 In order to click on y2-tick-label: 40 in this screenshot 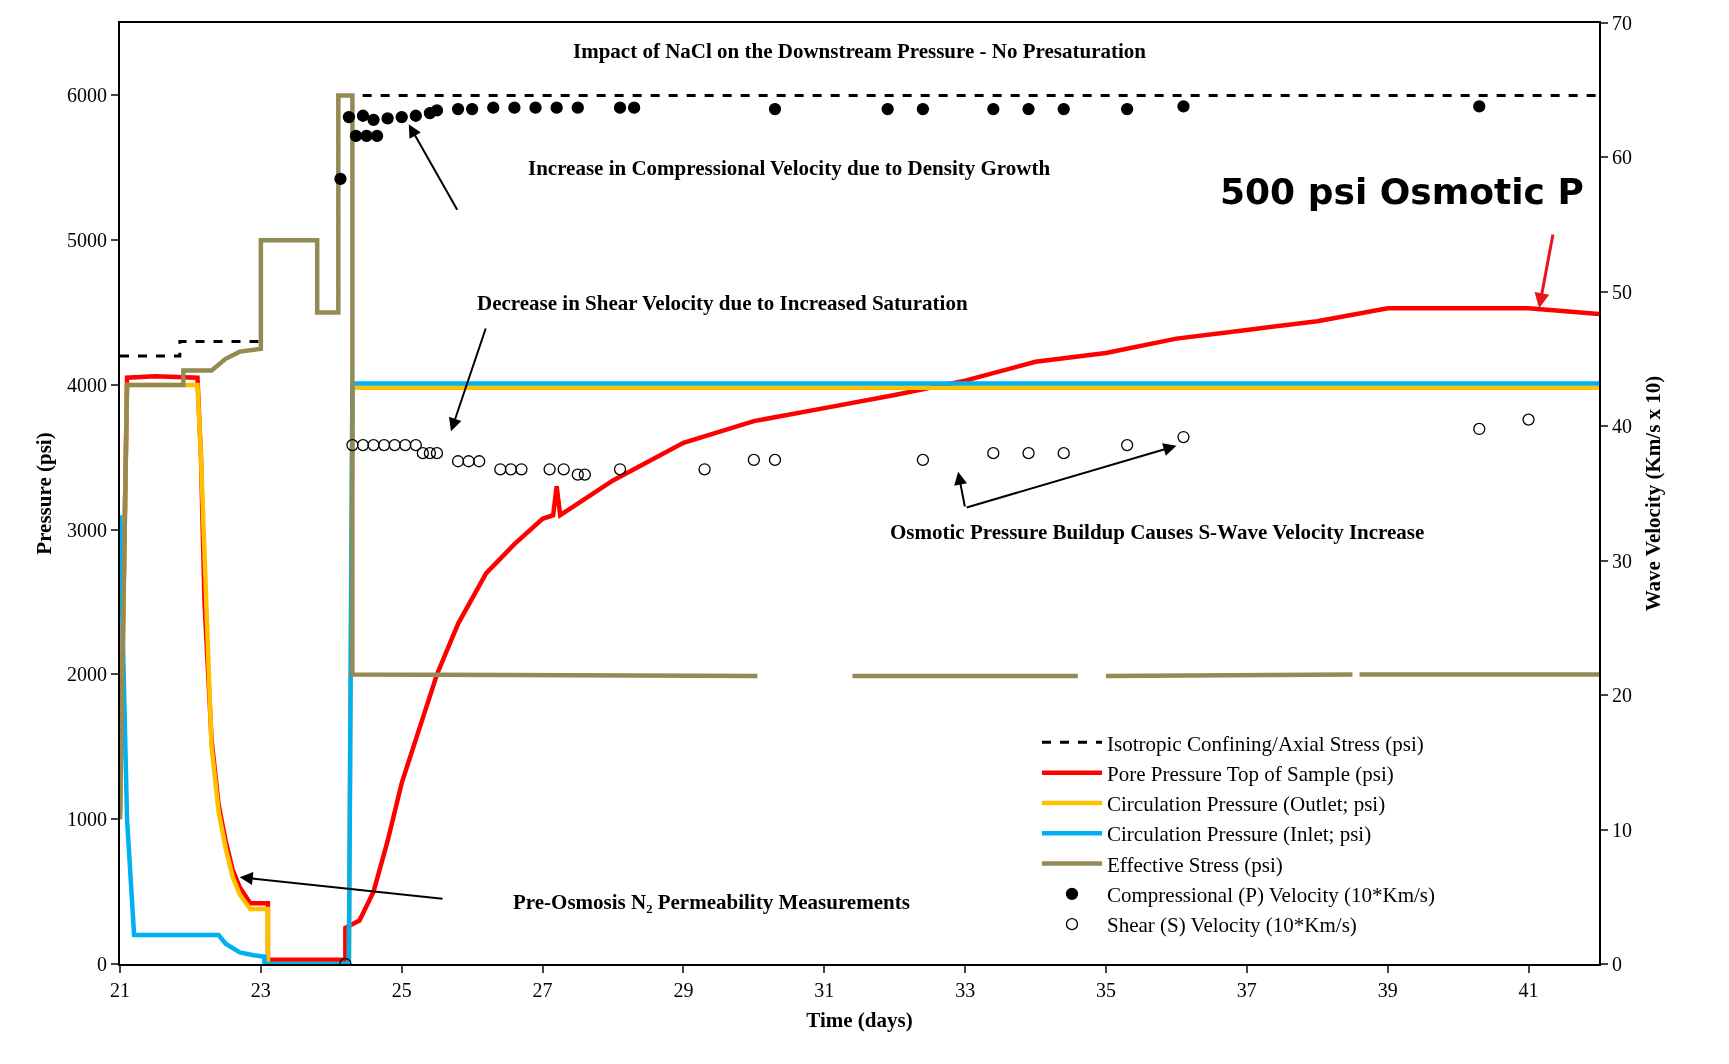, I will do `click(1622, 426)`.